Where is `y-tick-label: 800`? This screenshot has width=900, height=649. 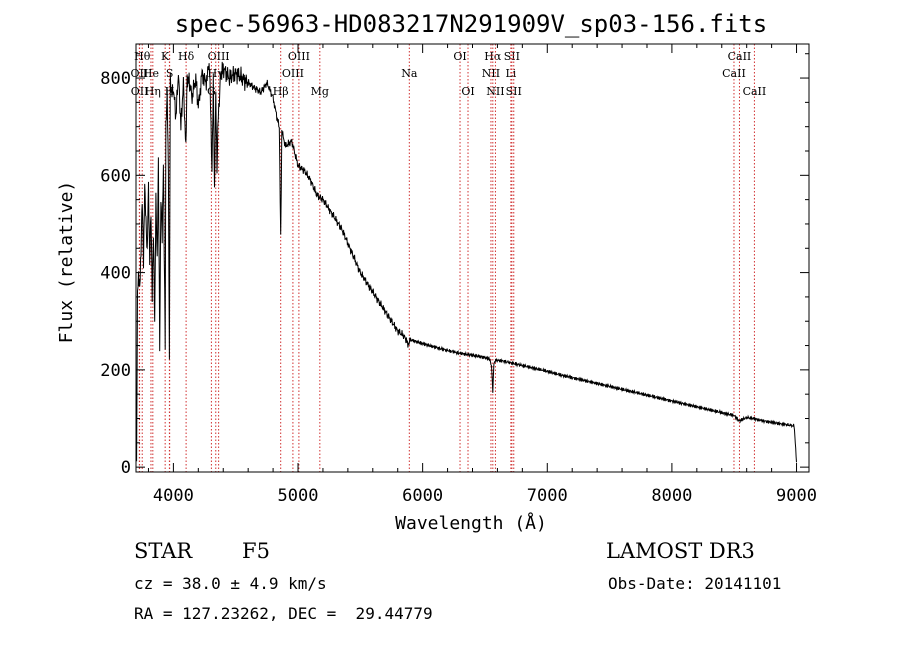 y-tick-label: 800 is located at coordinates (115, 79).